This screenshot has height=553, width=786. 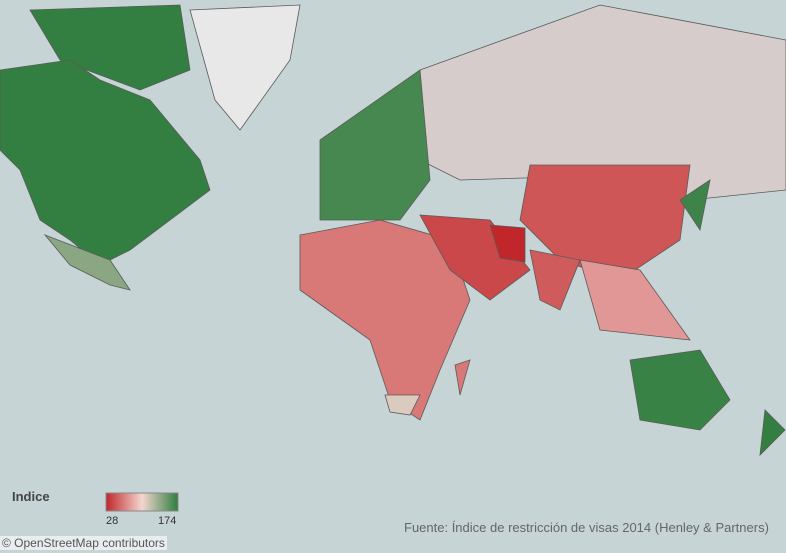 I want to click on legend-min: 28, so click(x=112, y=521).